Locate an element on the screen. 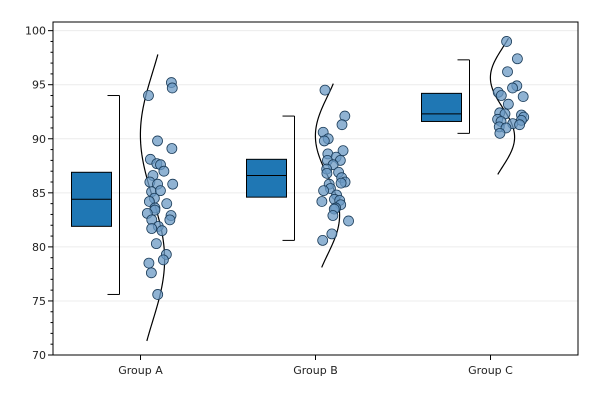 The height and width of the screenshot is (404, 600). y-tick-label: 70 is located at coordinates (39, 355).